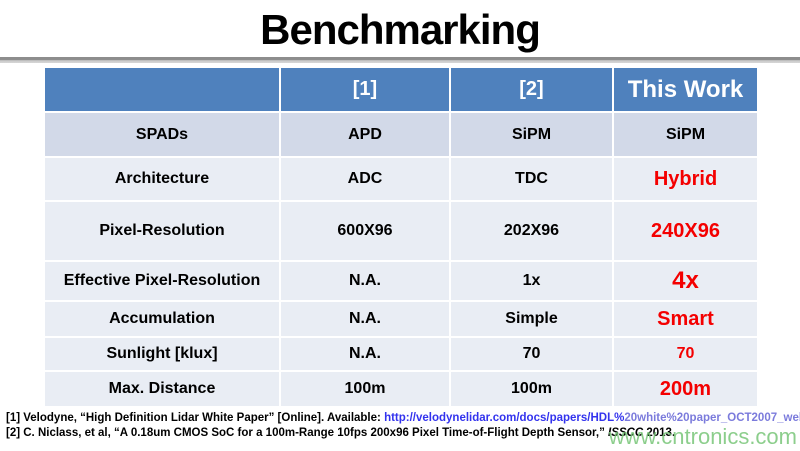  What do you see at coordinates (365, 231) in the screenshot?
I see `table-cell: 600X96` at bounding box center [365, 231].